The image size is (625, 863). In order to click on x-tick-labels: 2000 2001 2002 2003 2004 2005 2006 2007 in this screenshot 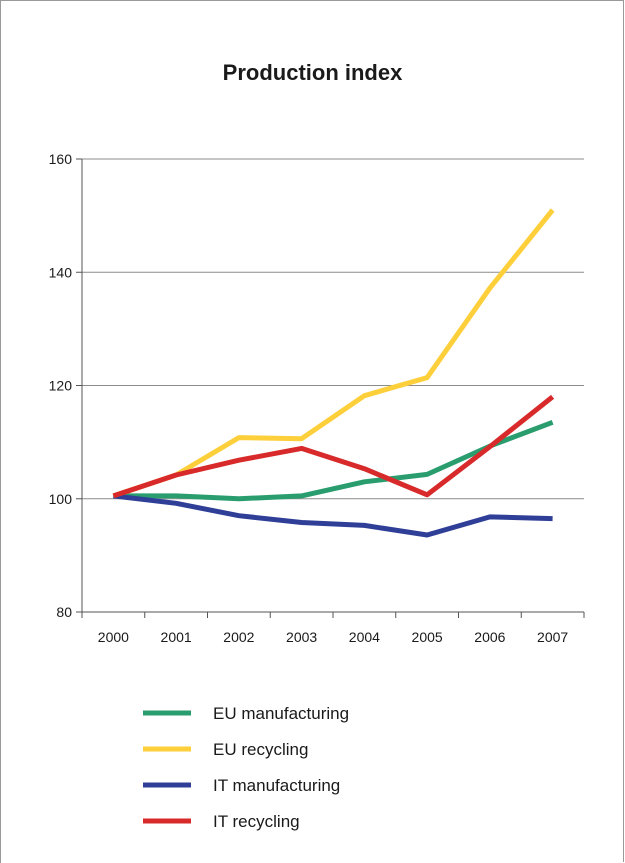, I will do `click(333, 637)`.